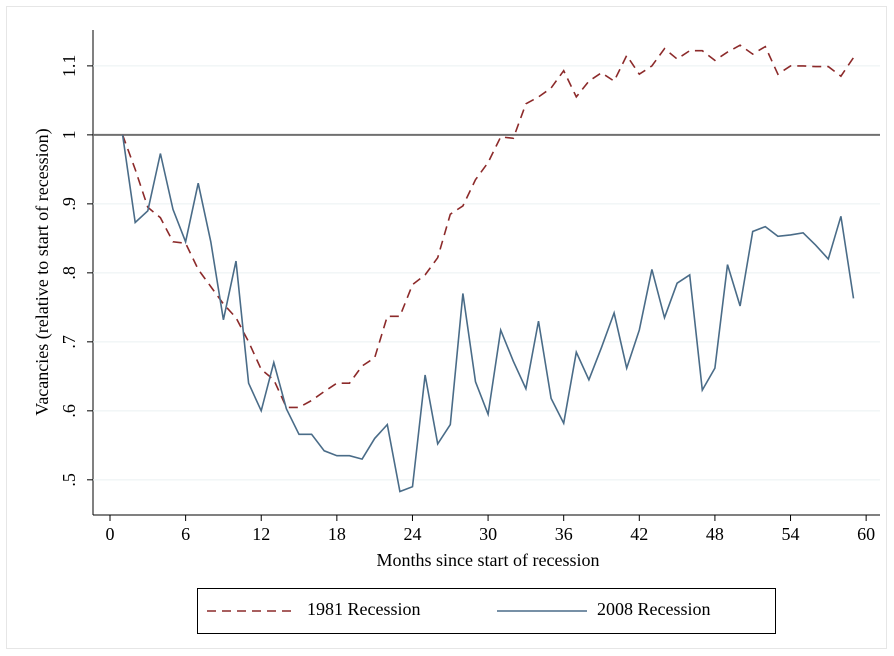  What do you see at coordinates (639, 534) in the screenshot?
I see `x-tick-label: 42` at bounding box center [639, 534].